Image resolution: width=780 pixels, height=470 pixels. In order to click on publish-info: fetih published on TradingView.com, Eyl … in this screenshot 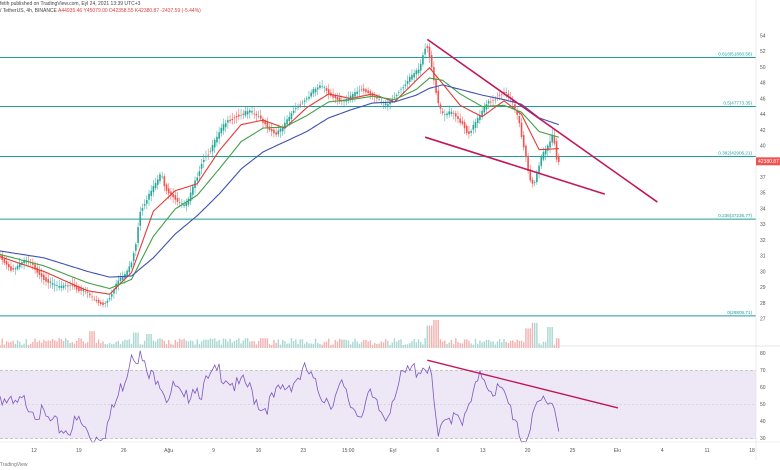, I will do `click(70, 4)`.